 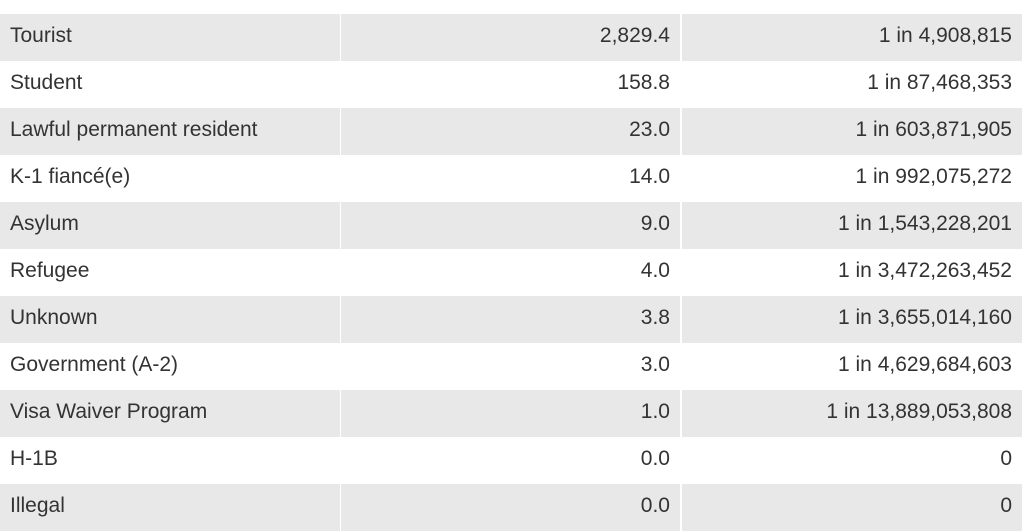 What do you see at coordinates (511, 460) in the screenshot?
I see `table-row: H-1B 0.0 0` at bounding box center [511, 460].